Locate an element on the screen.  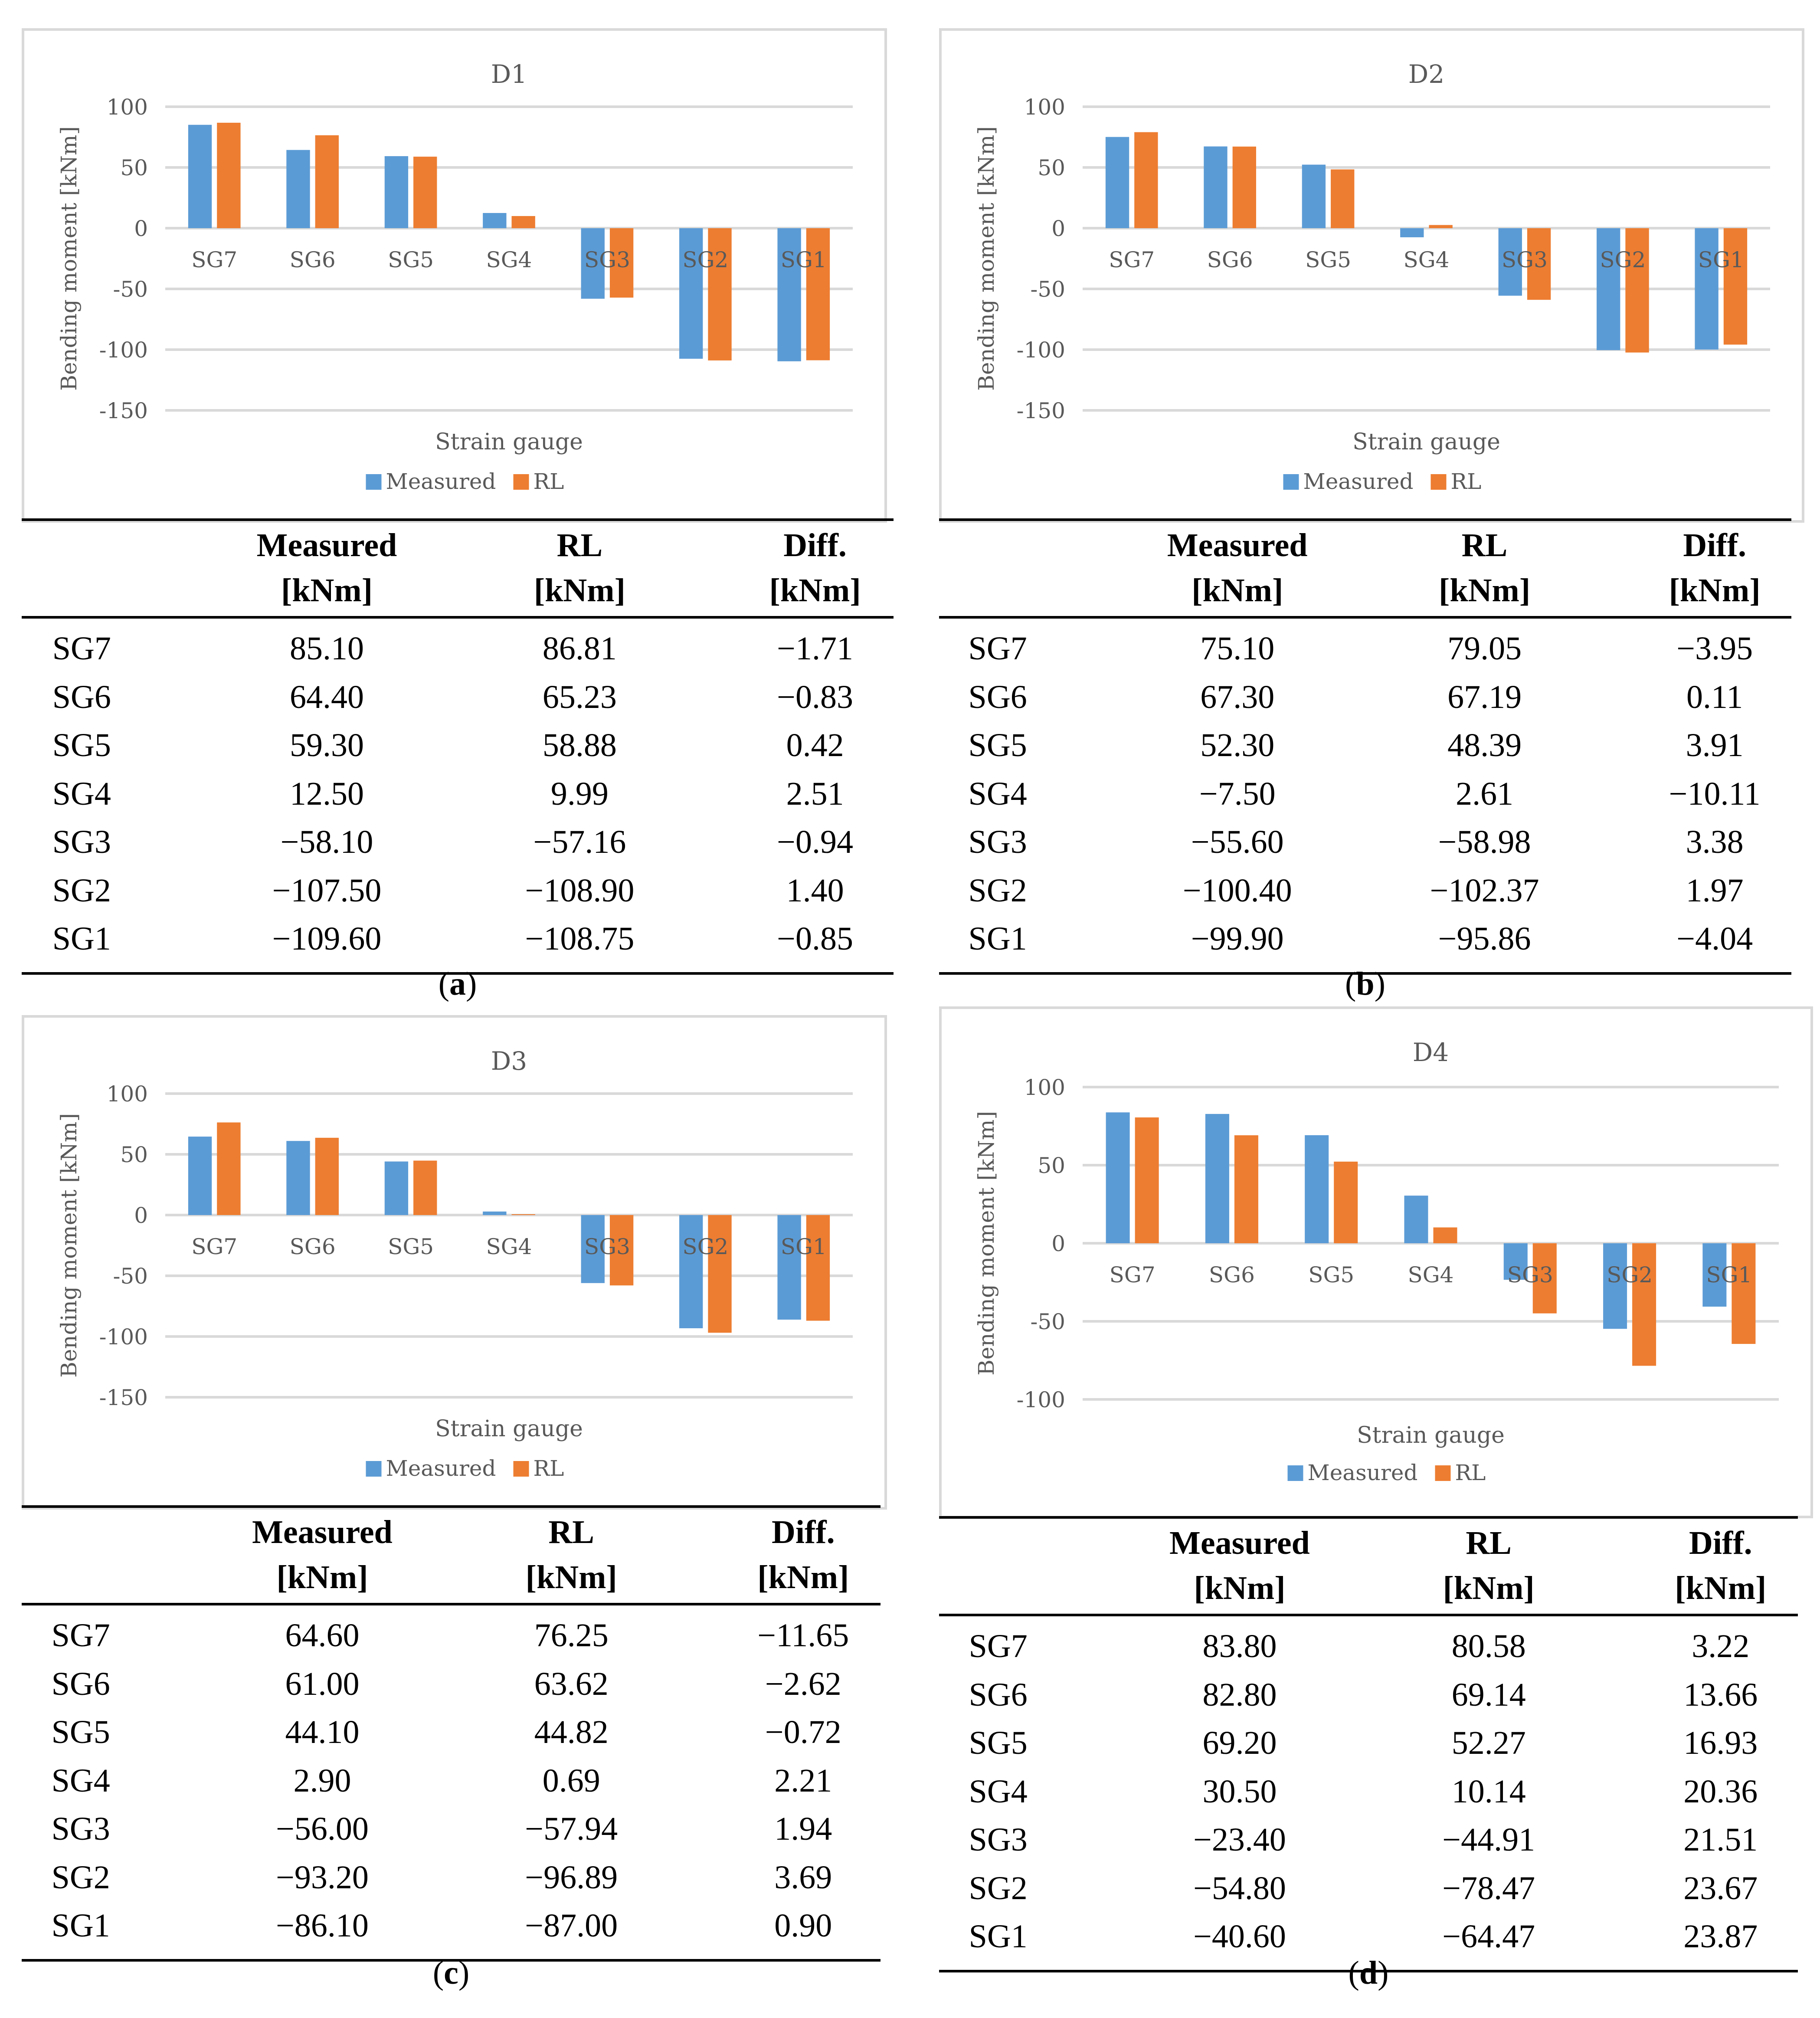
table-cell: 58.88 is located at coordinates (579, 745).